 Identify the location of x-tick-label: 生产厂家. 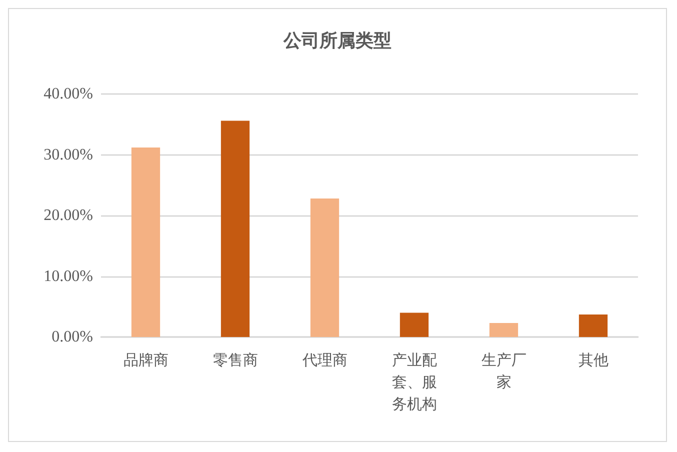
(503, 371).